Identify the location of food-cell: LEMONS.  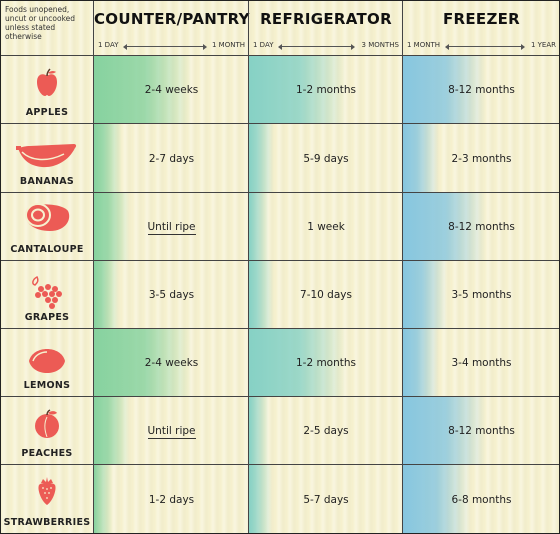
(47, 363).